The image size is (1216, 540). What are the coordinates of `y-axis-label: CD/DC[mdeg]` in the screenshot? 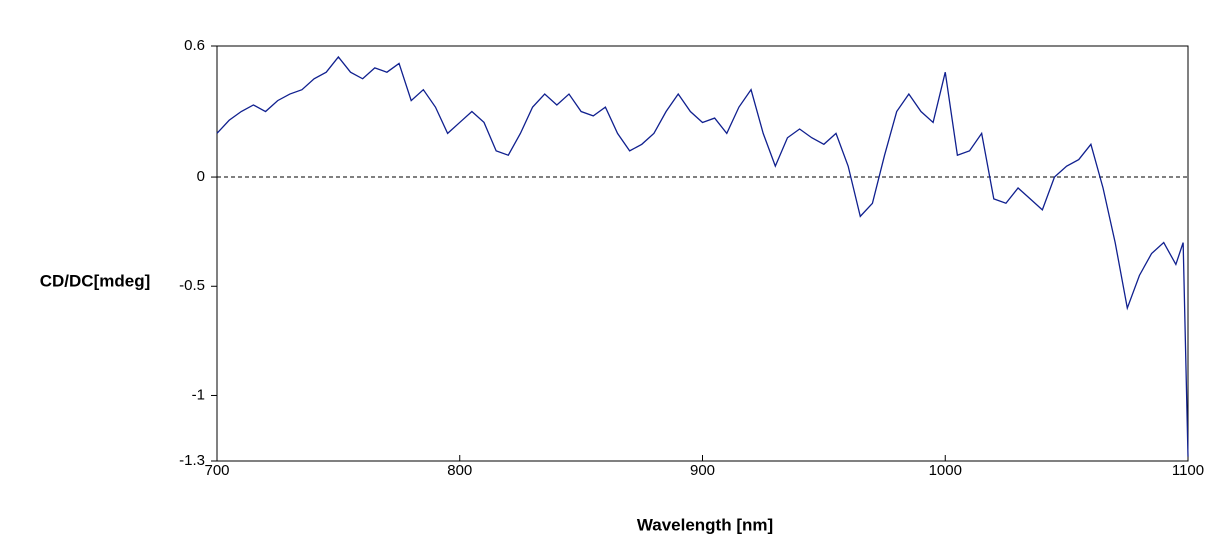 It's located at (95, 280).